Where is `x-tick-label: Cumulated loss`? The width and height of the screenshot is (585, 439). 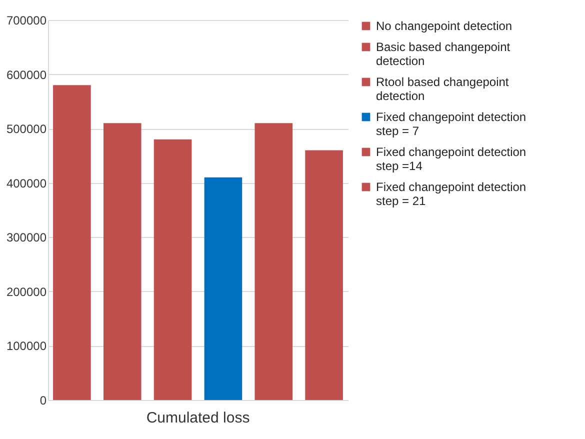
x-tick-label: Cumulated loss is located at coordinates (198, 418).